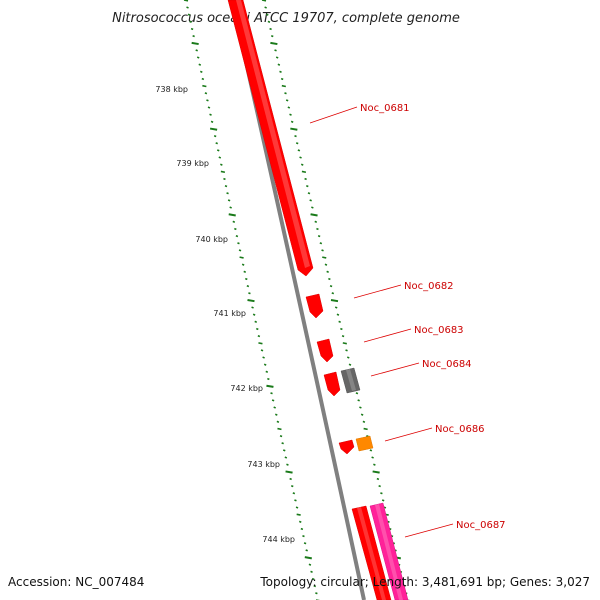  Describe the element at coordinates (389, 552) in the screenshot. I see `gene-noc-0687-highlight` at that location.